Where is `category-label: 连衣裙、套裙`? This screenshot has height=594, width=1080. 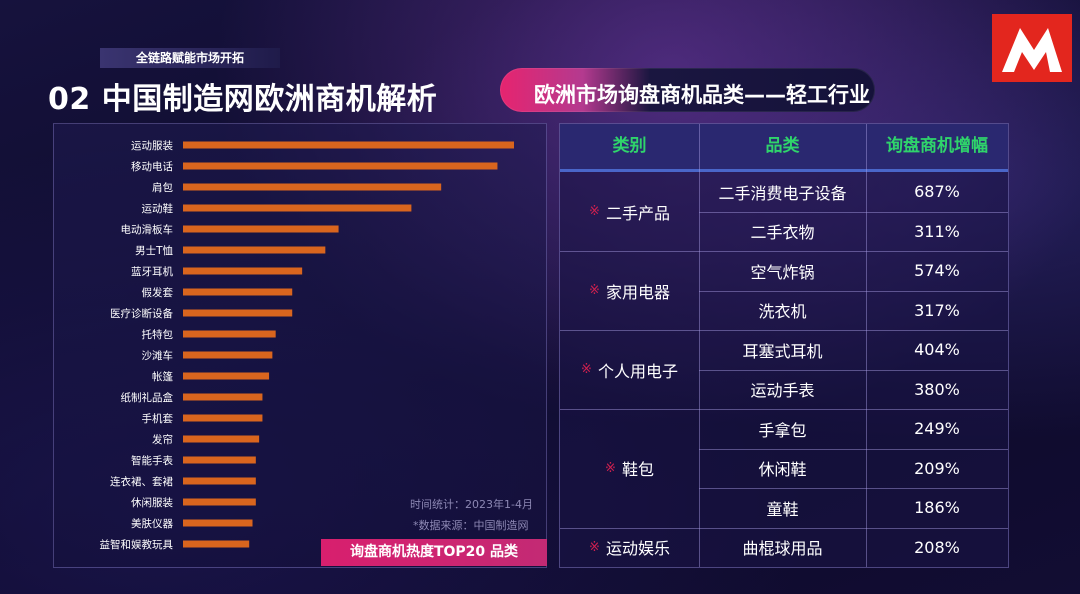 category-label: 连衣裙、套裙 is located at coordinates (141, 481).